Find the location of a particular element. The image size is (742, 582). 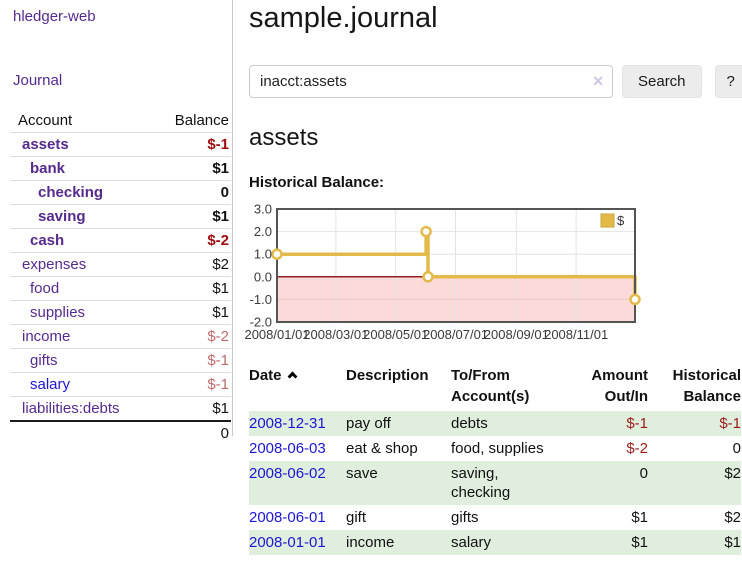

account-link: cash is located at coordinates (47, 240).